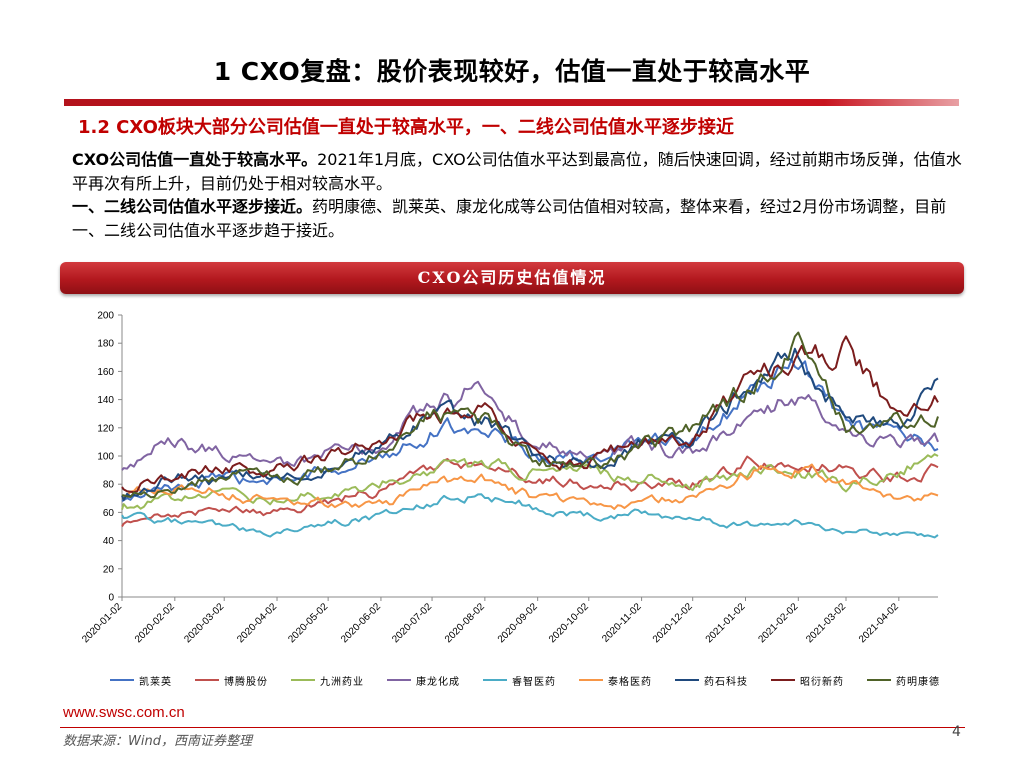 Image resolution: width=1024 pixels, height=768 pixels. I want to click on y-tick-label: 60, so click(109, 513).